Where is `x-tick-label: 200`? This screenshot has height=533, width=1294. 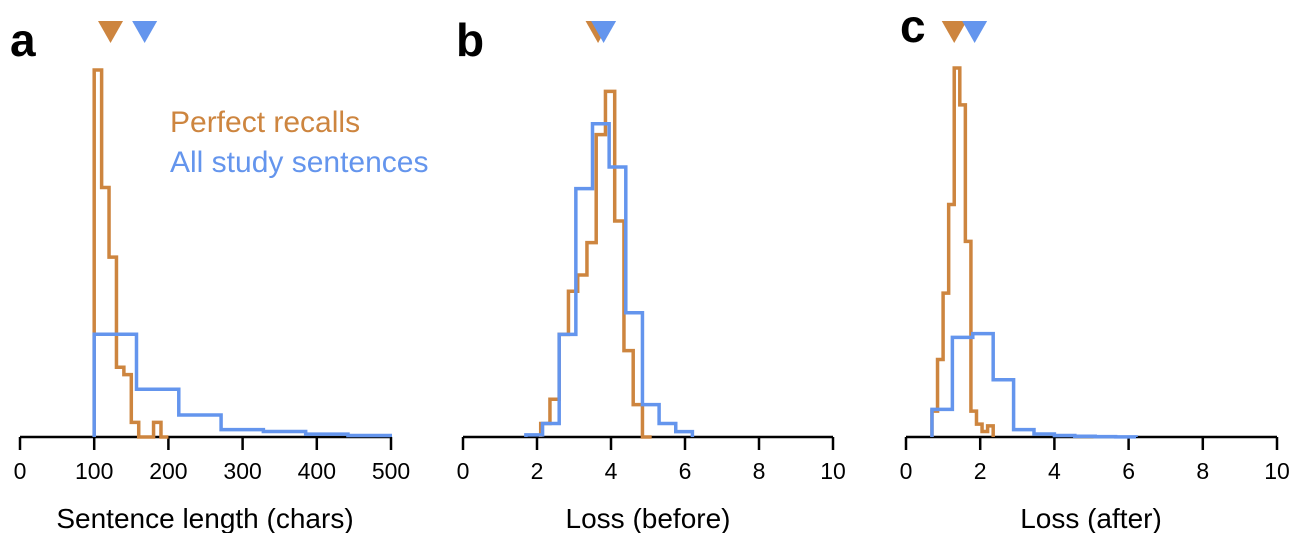 x-tick-label: 200 is located at coordinates (168, 471).